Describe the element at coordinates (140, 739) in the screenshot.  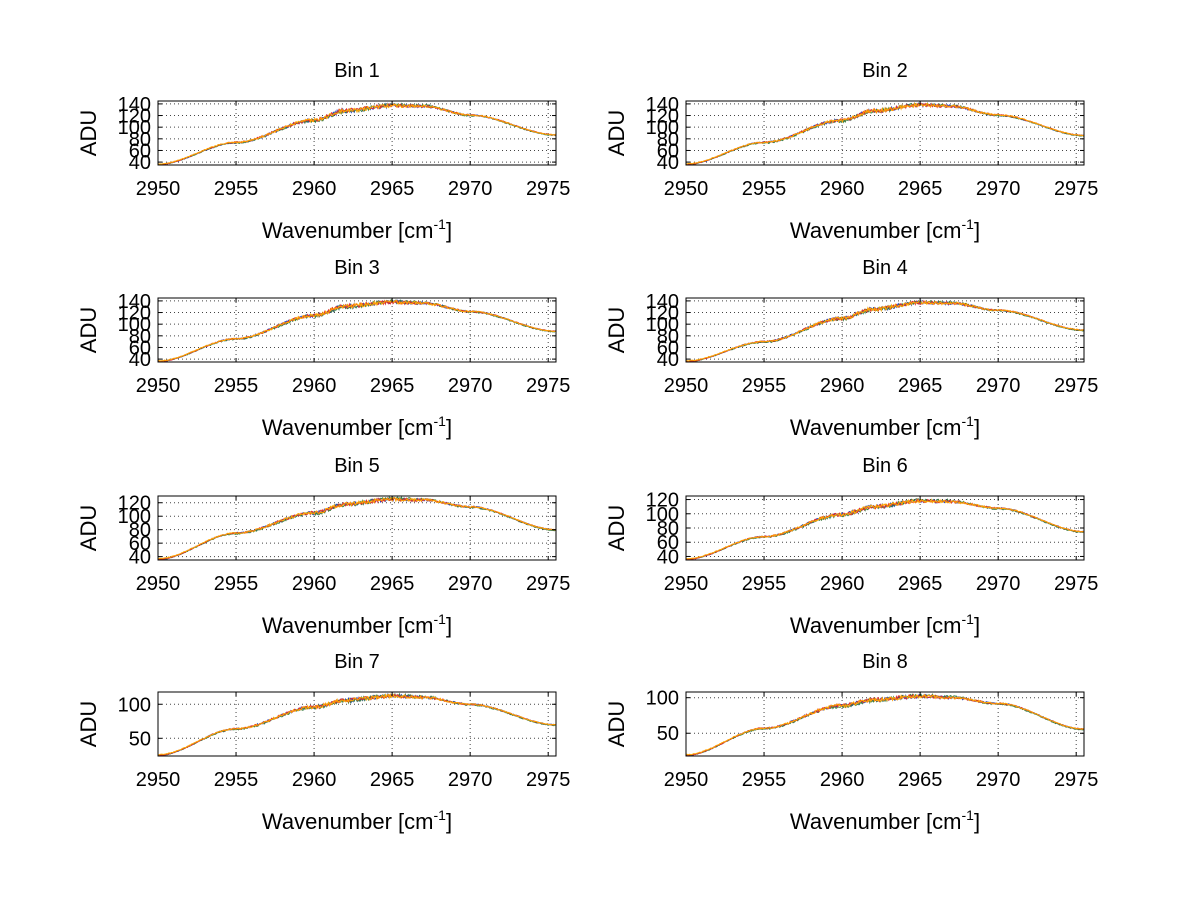
I see `y-tick-label: 50` at that location.